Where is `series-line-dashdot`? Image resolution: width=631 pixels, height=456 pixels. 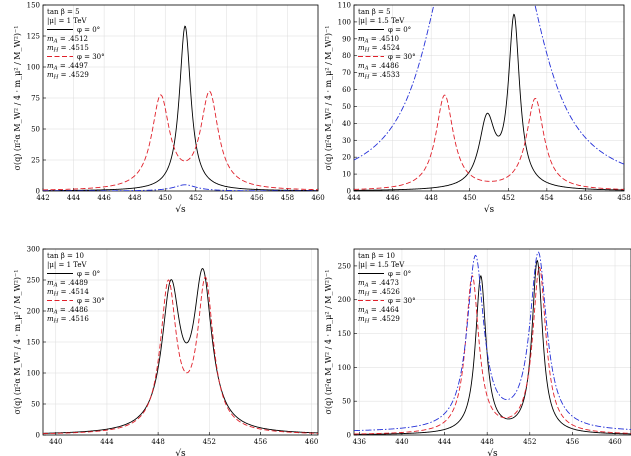
series-line-dashdot is located at coordinates (180, 187).